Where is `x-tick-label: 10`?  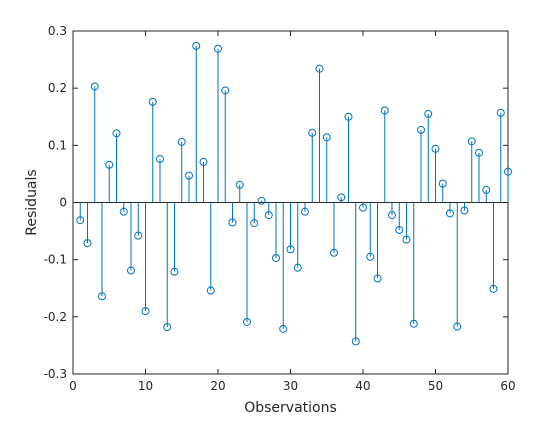
x-tick-label: 10 is located at coordinates (145, 386).